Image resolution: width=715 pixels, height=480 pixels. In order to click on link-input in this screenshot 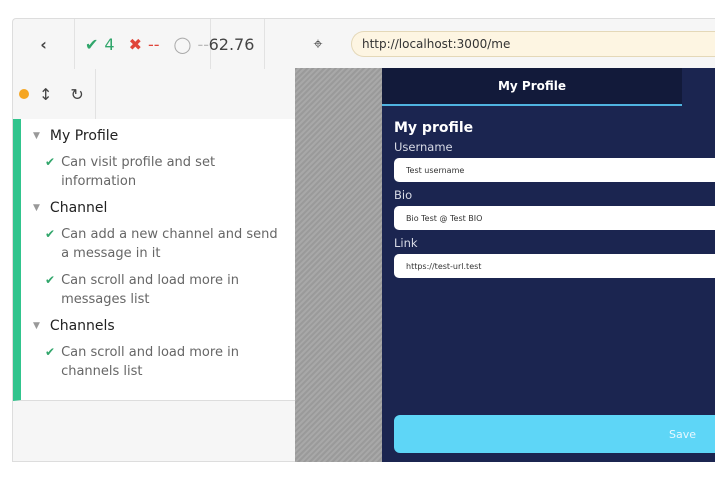, I will do `click(554, 266)`.